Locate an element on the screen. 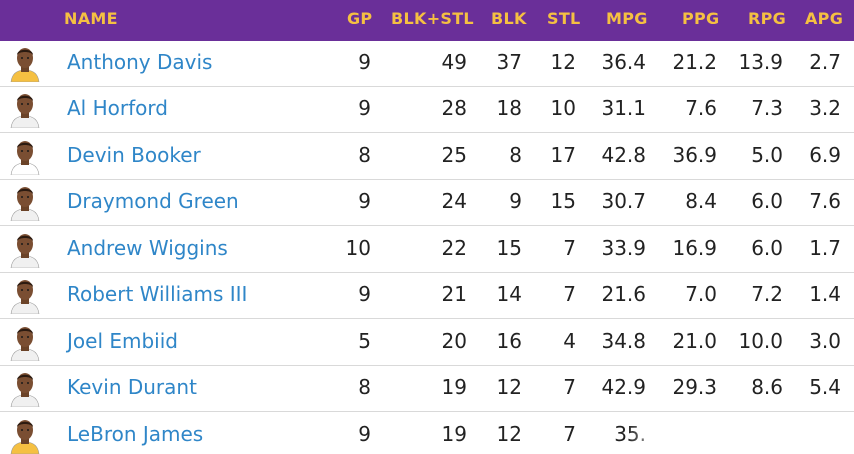 The image size is (854, 454). player-name-link: Al Horford is located at coordinates (117, 108).